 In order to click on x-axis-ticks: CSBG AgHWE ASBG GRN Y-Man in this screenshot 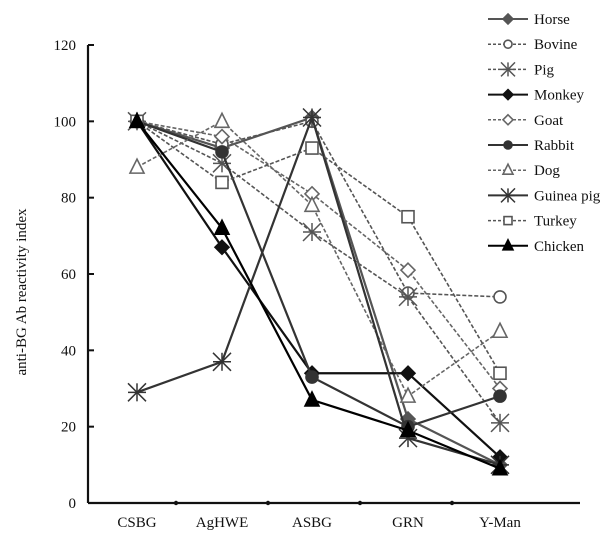, I will do `click(319, 515)`.